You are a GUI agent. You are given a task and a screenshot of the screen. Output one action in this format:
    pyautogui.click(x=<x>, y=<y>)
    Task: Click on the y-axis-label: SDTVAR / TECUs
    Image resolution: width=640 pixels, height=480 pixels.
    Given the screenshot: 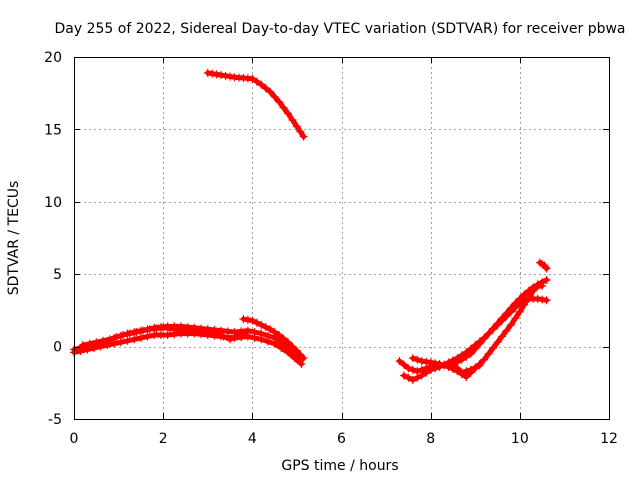 What is the action you would take?
    pyautogui.click(x=14, y=238)
    